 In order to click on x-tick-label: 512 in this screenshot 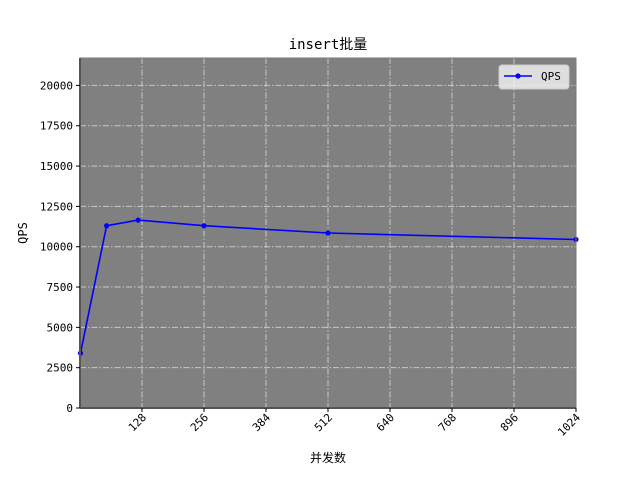, I will do `click(323, 422)`.